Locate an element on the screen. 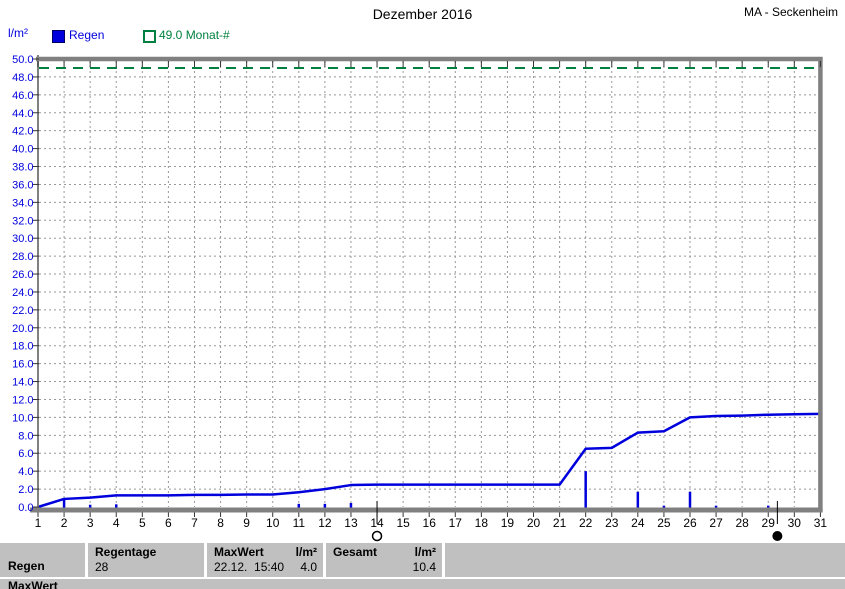  svg-text: 24.0 is located at coordinates (22, 293).